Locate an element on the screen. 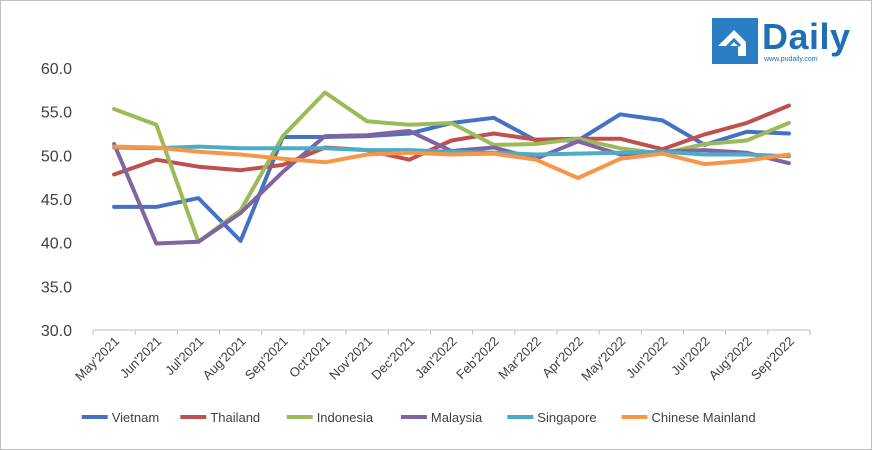 The height and width of the screenshot is (450, 872). x-tick-label: Aug'2022 is located at coordinates (730, 358).